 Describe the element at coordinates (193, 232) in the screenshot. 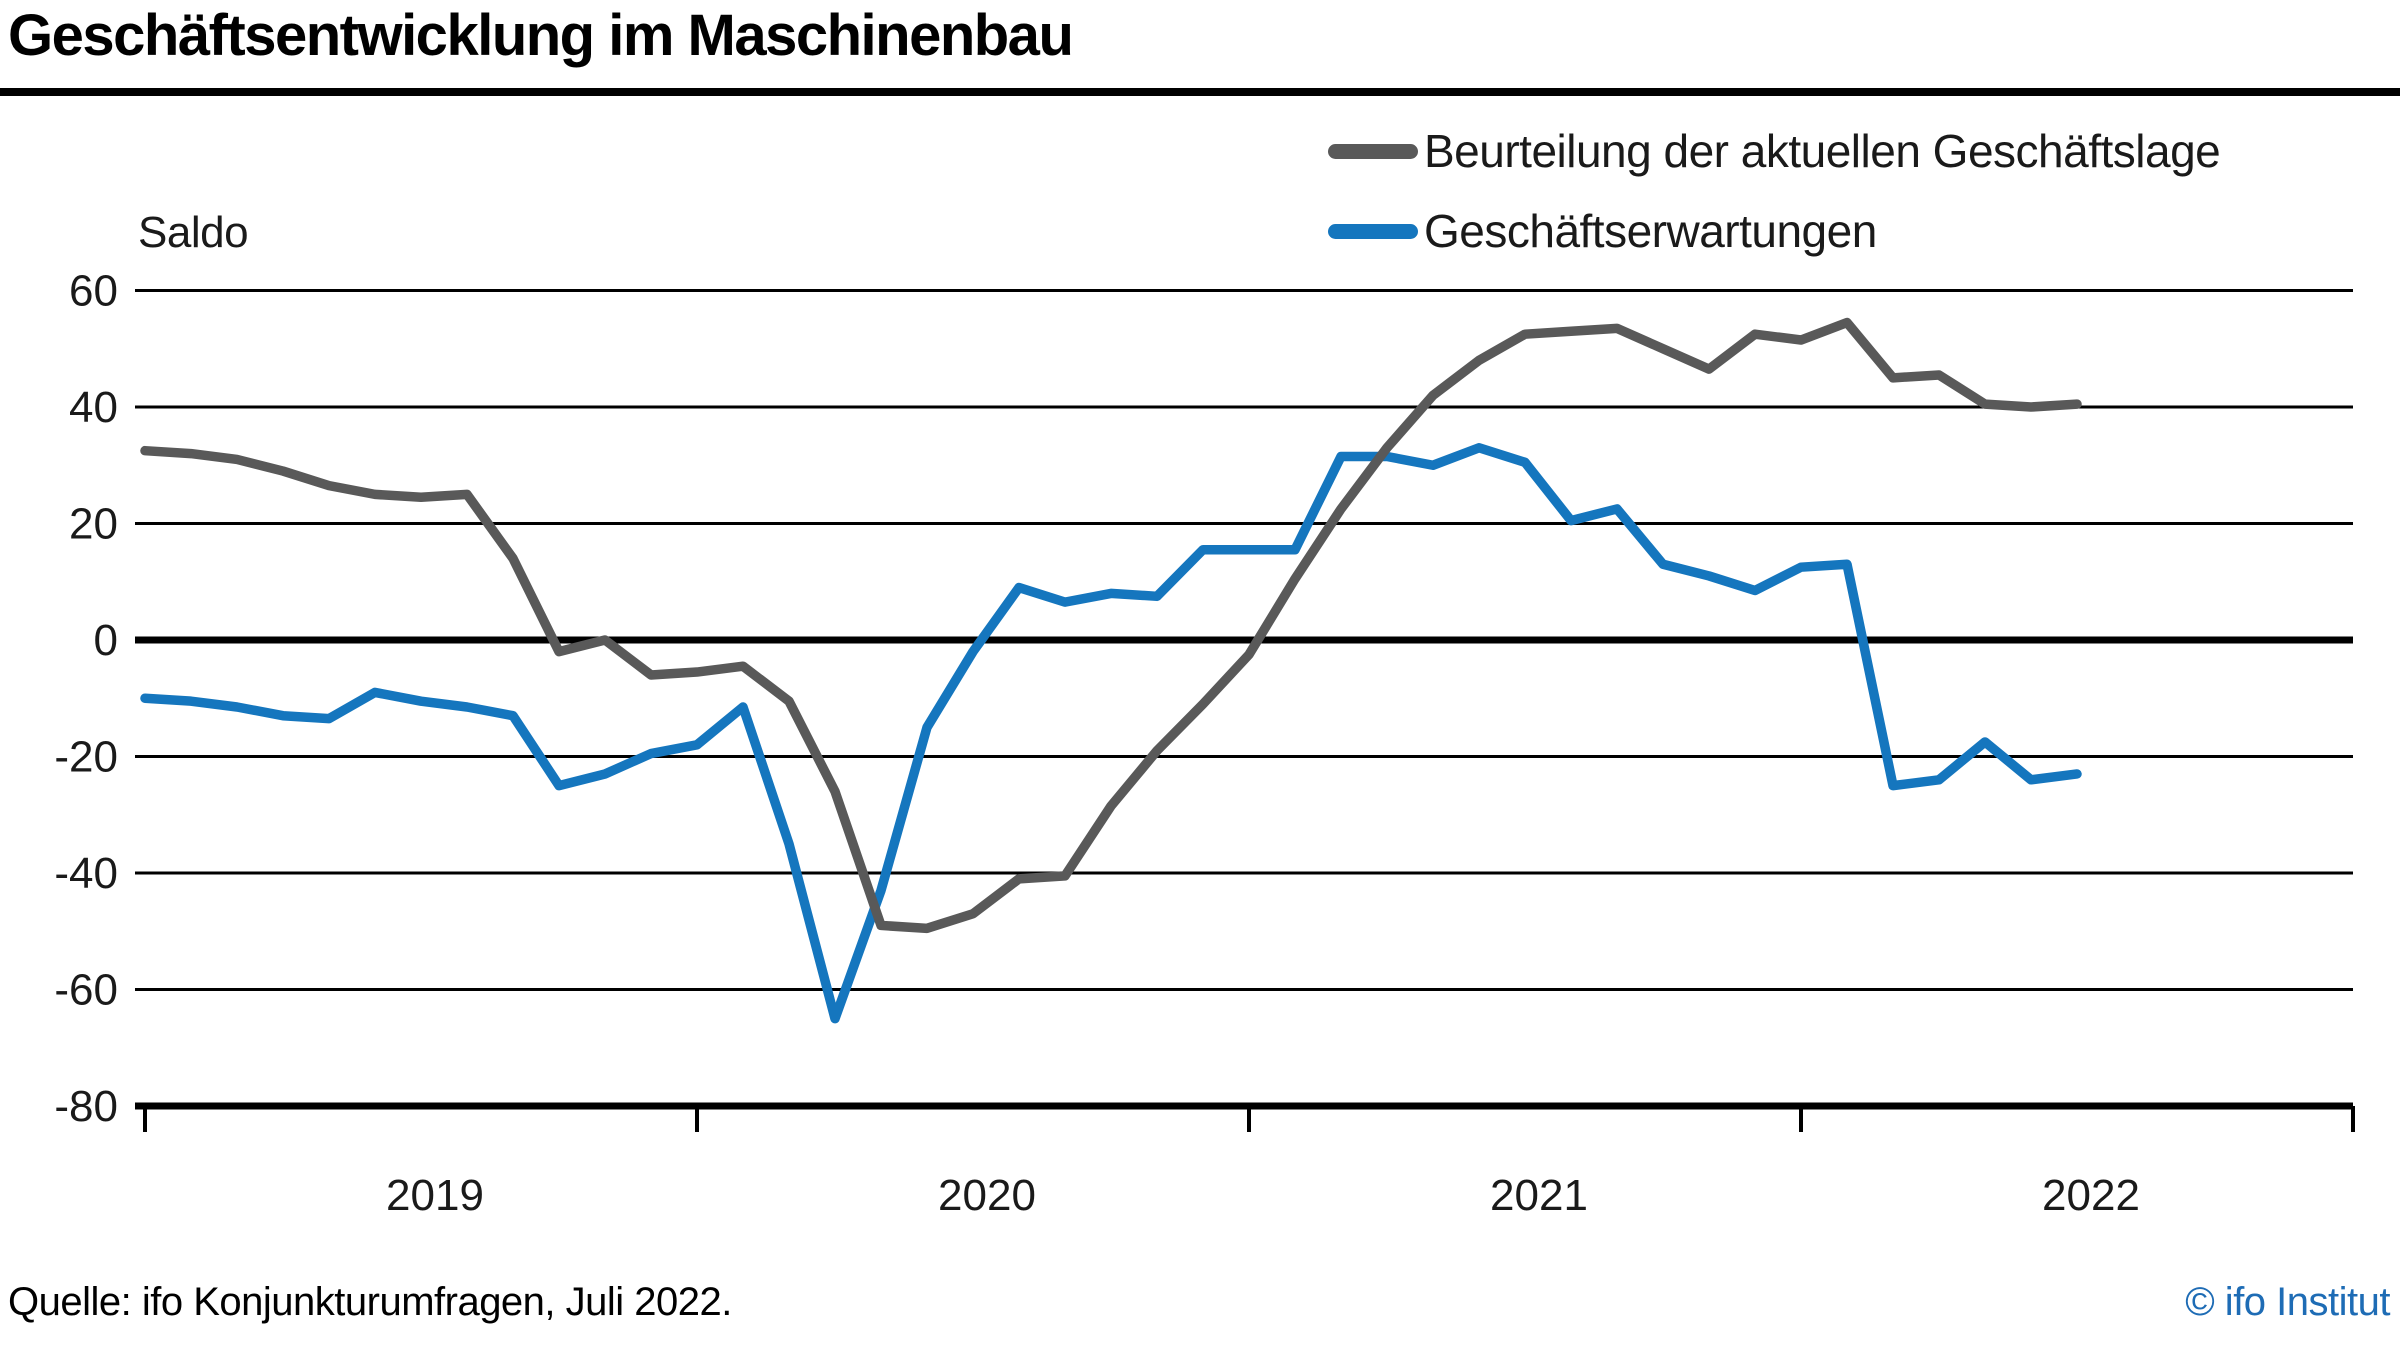

I see `y-axis-unit-label: Saldo` at that location.